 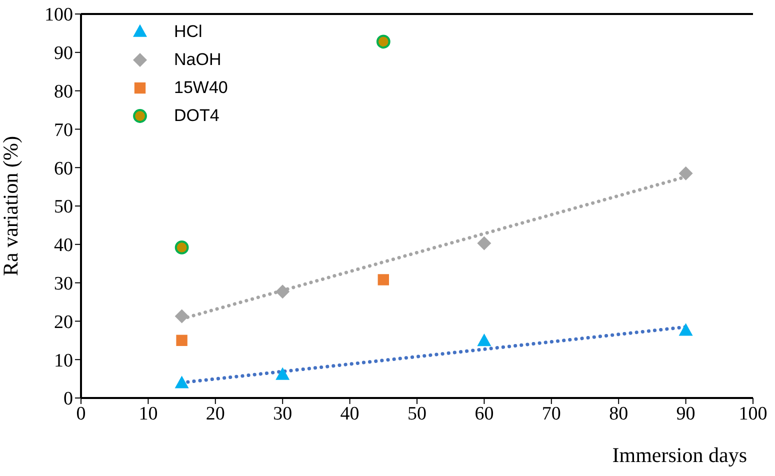 What do you see at coordinates (350, 413) in the screenshot?
I see `x-tick-label: 40` at bounding box center [350, 413].